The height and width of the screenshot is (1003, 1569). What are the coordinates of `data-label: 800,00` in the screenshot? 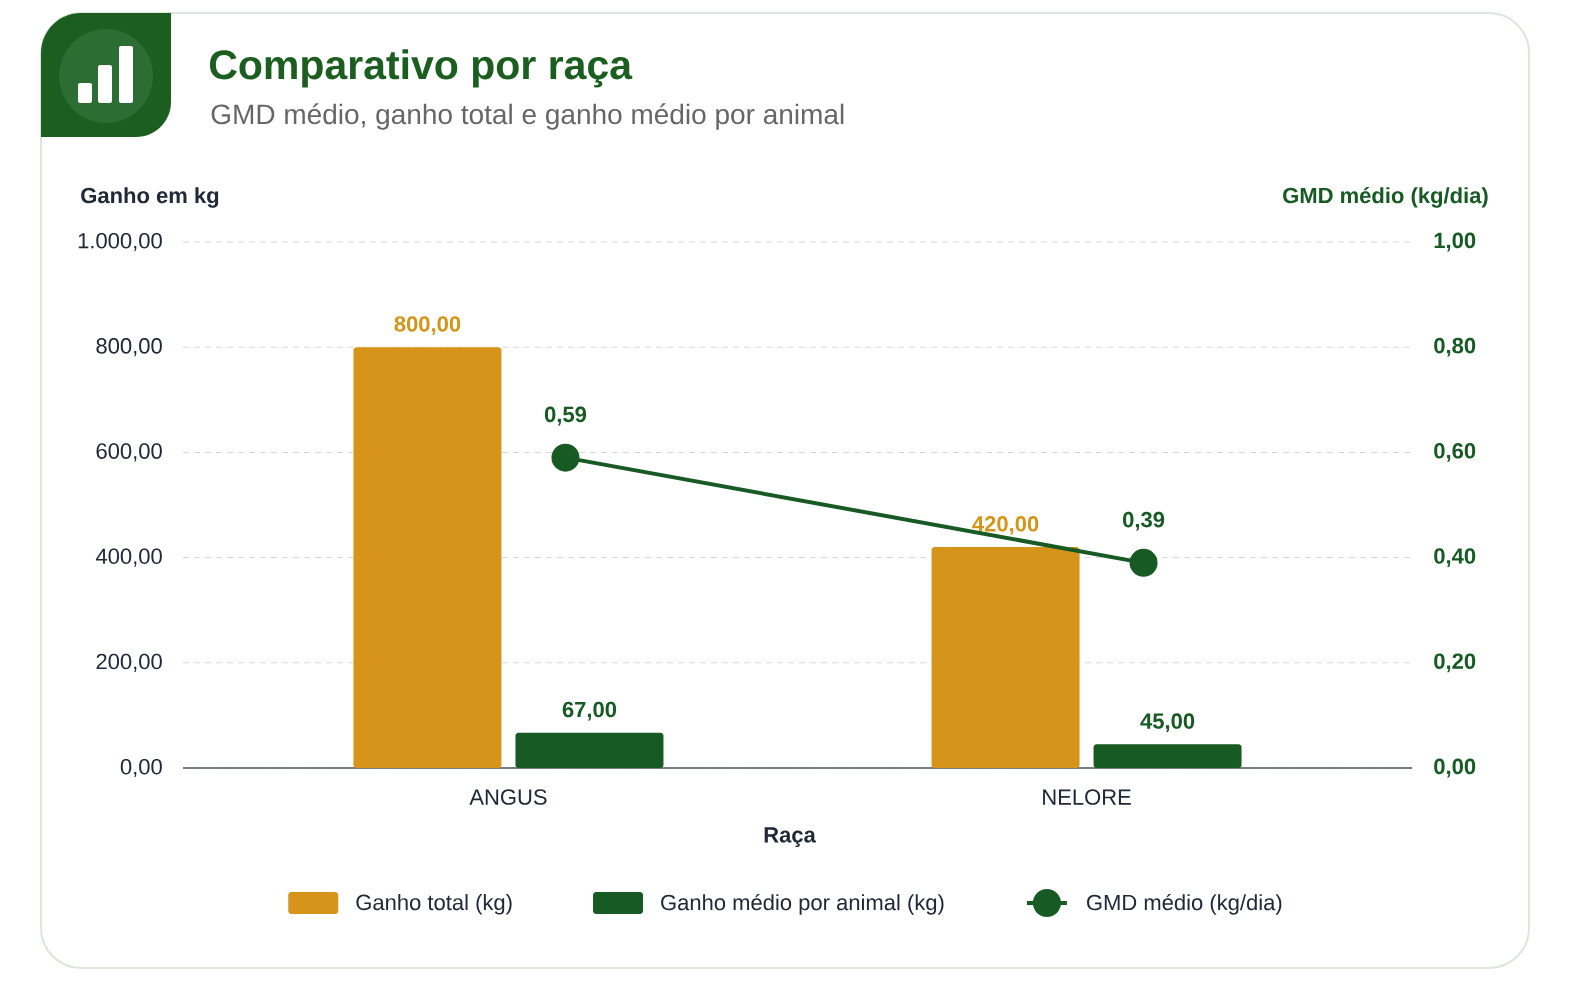 It's located at (427, 325).